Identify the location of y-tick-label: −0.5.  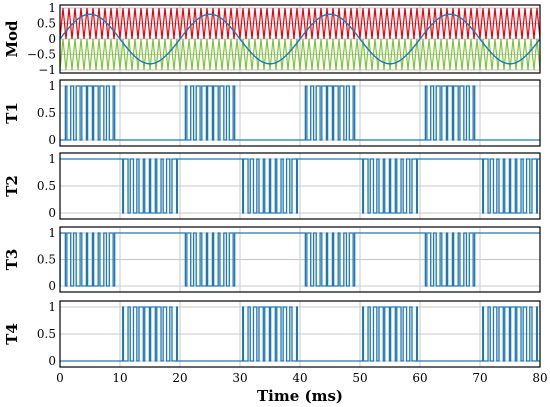
(41, 55).